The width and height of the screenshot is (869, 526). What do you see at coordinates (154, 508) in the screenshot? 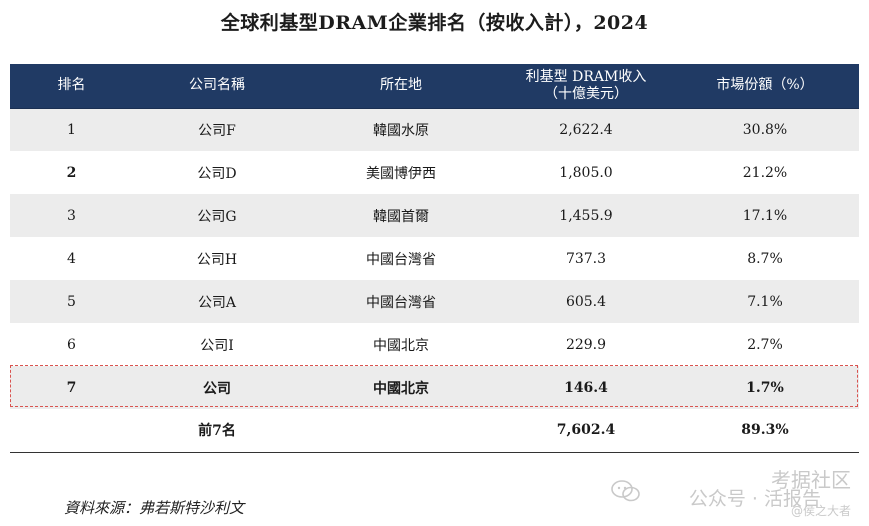
I see `source-note: 資料來源：弗若斯特沙利文` at bounding box center [154, 508].